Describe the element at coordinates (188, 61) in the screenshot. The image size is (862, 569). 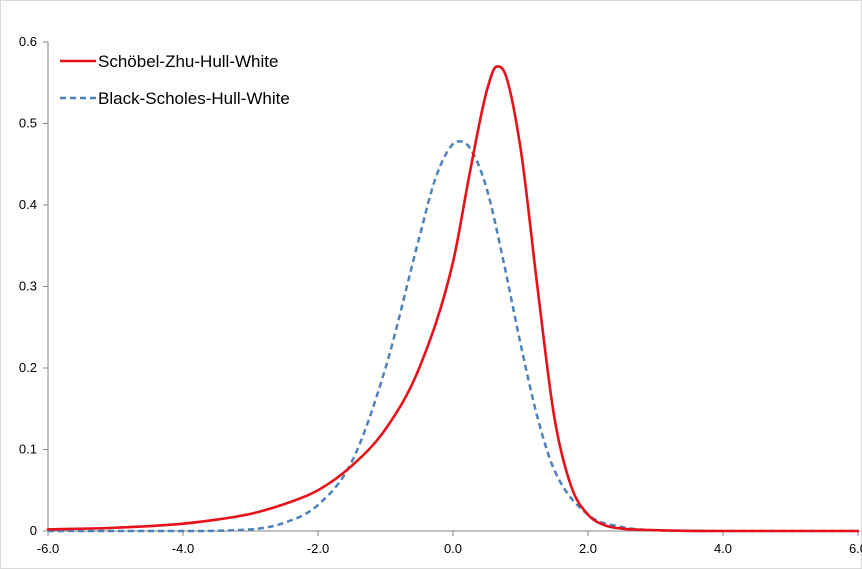
I see `legend-label-schobel-zhu-hull-white: Schöbel-Zhu-Hull-White` at that location.